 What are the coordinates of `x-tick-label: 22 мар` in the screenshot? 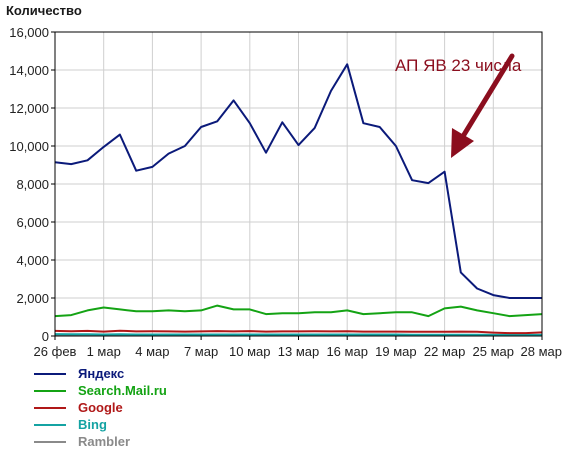 It's located at (444, 351).